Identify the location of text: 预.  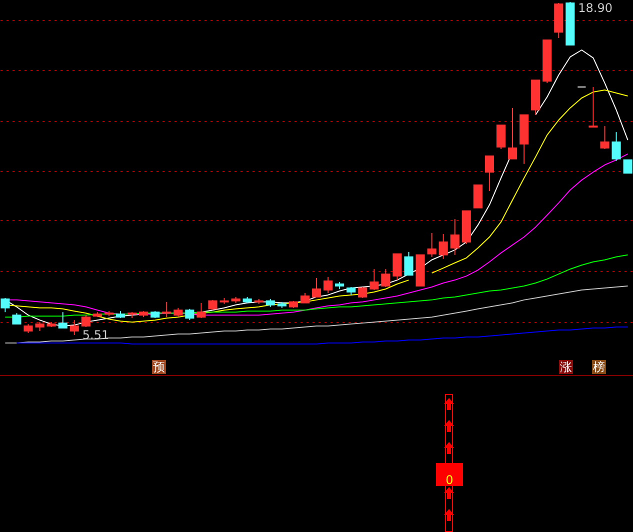
(159, 367).